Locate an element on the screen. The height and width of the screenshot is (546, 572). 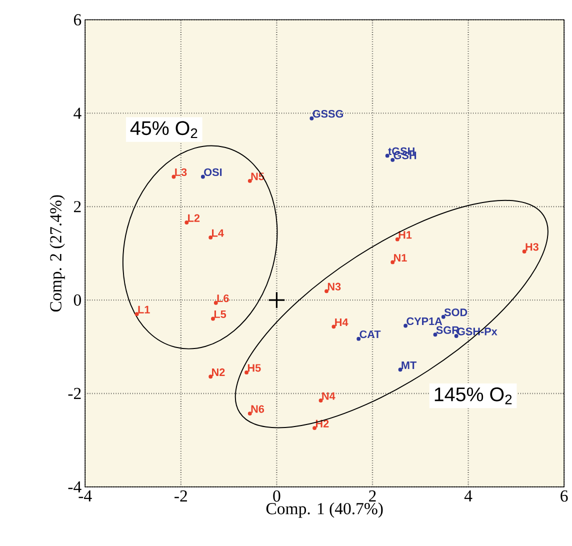
annotation: 45% O$_{2}$ is located at coordinates (164, 129).